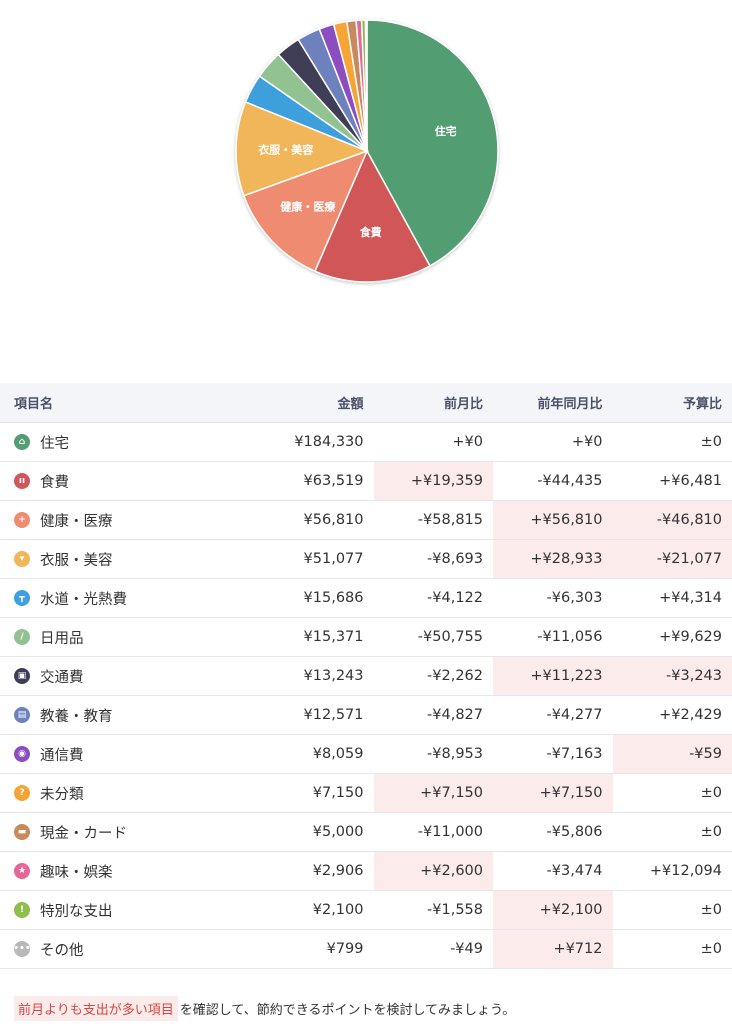 This screenshot has width=732, height=1024. I want to click on prev-year-cell: +¥2,100, so click(553, 910).